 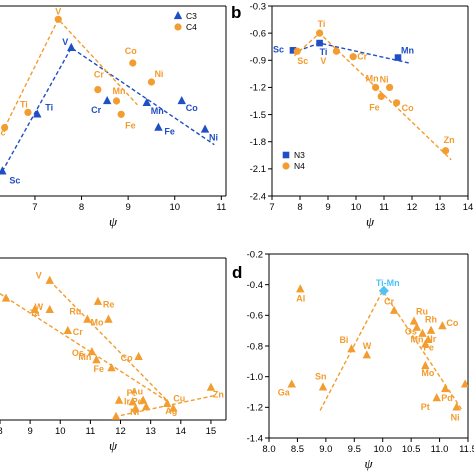 What do you see at coordinates (96, 323) in the screenshot?
I see `point-label: Mo` at bounding box center [96, 323].